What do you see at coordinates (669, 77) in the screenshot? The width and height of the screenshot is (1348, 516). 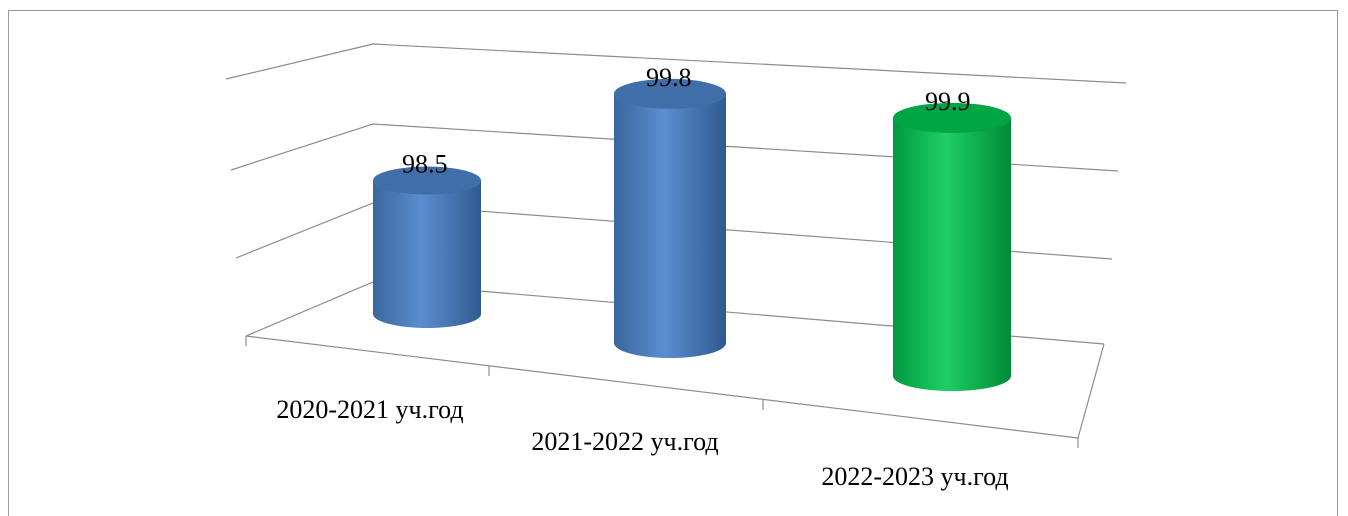 I see `data-label: 99.8` at bounding box center [669, 77].